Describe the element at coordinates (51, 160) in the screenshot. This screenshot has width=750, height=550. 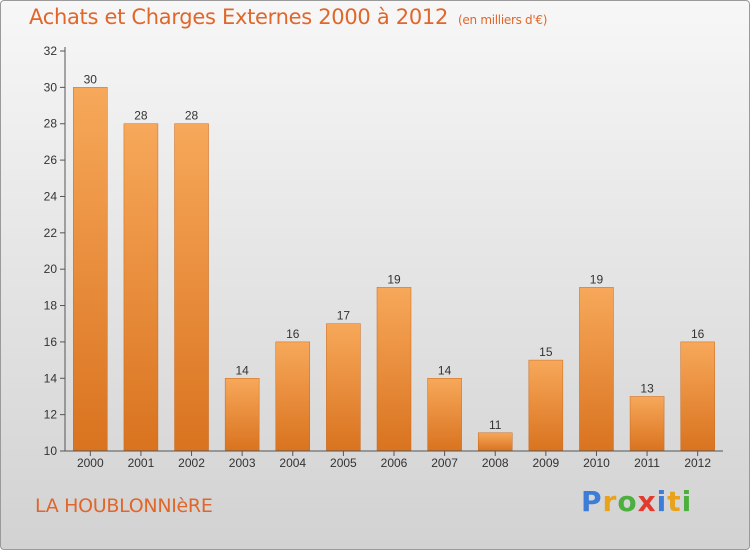
I see `y-tick-label: 26` at that location.